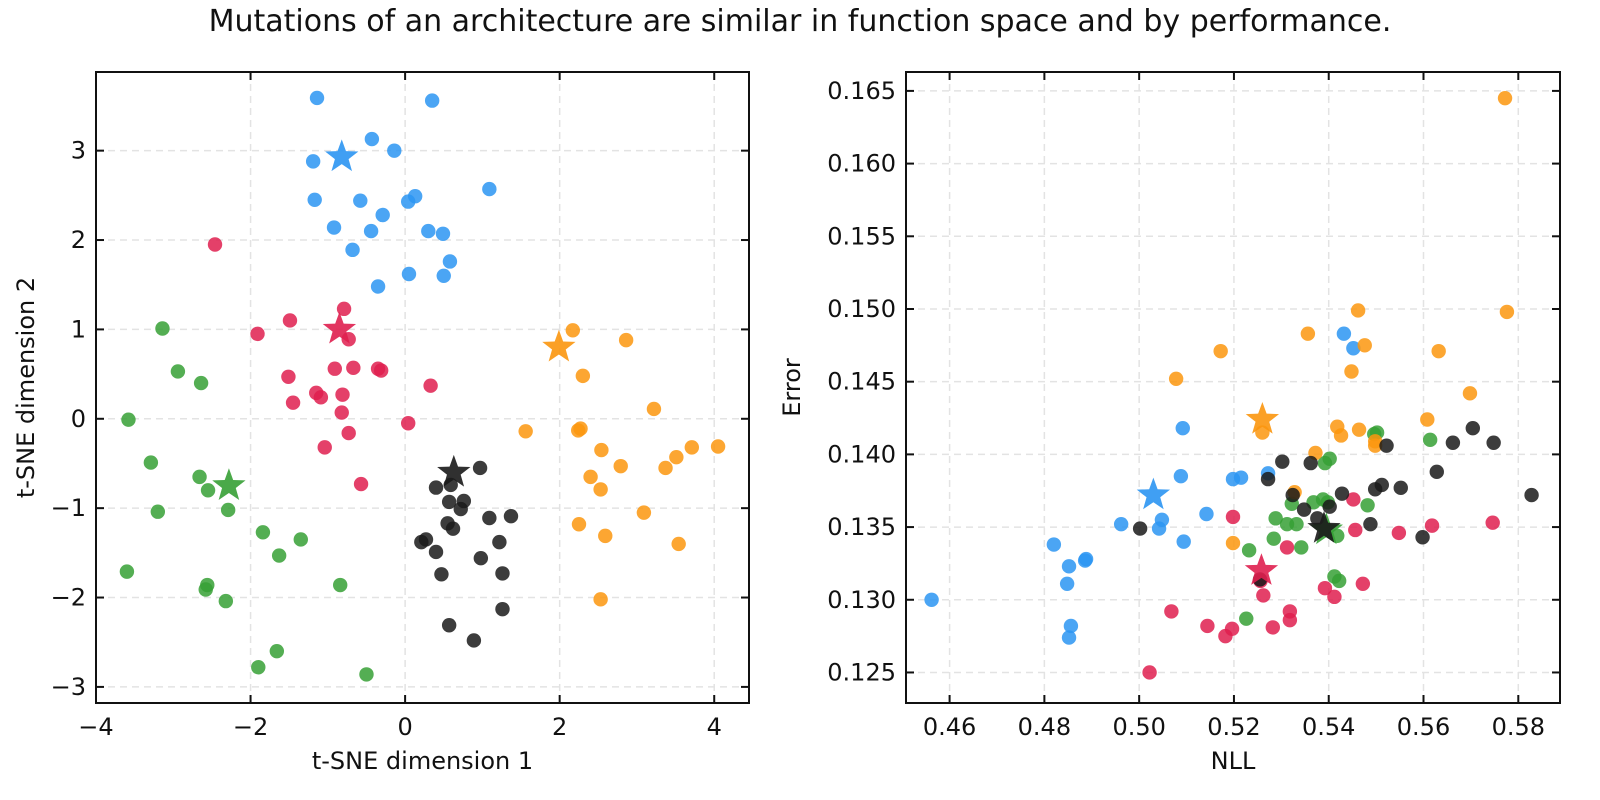 The image size is (1600, 800). I want to click on y-tick-label: 0.150, so click(861, 309).